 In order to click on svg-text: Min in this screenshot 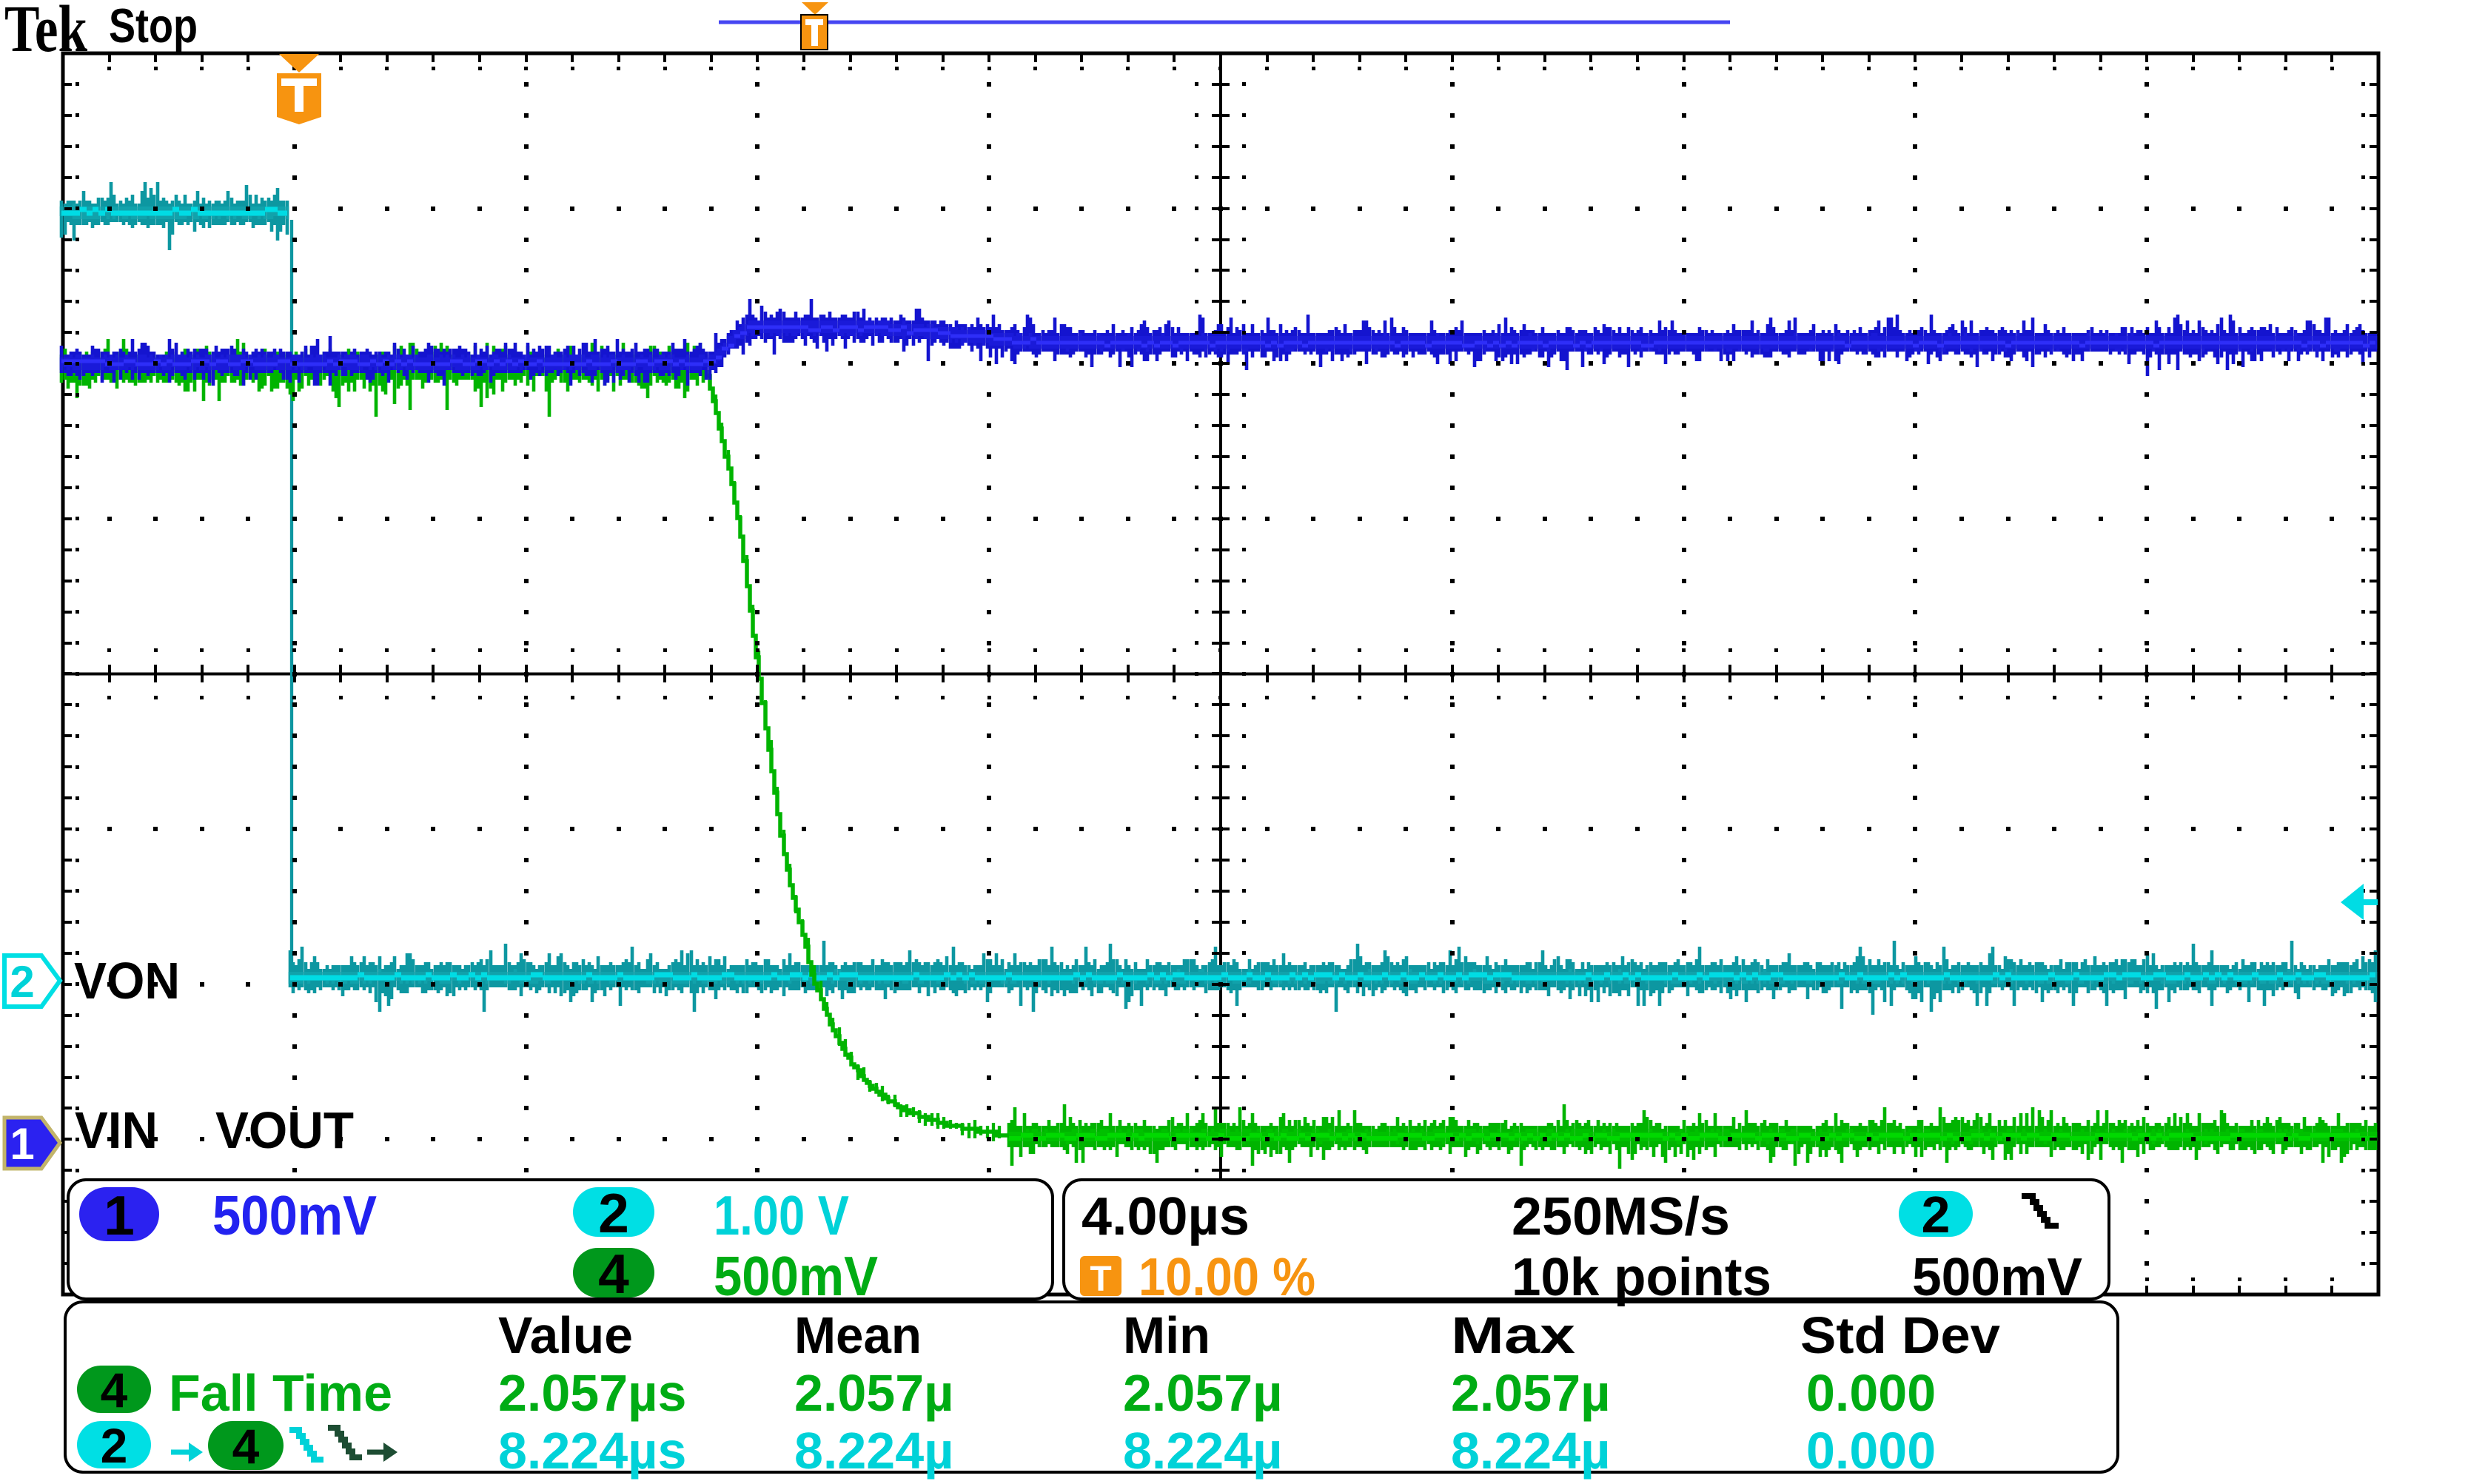, I will do `click(1167, 1335)`.